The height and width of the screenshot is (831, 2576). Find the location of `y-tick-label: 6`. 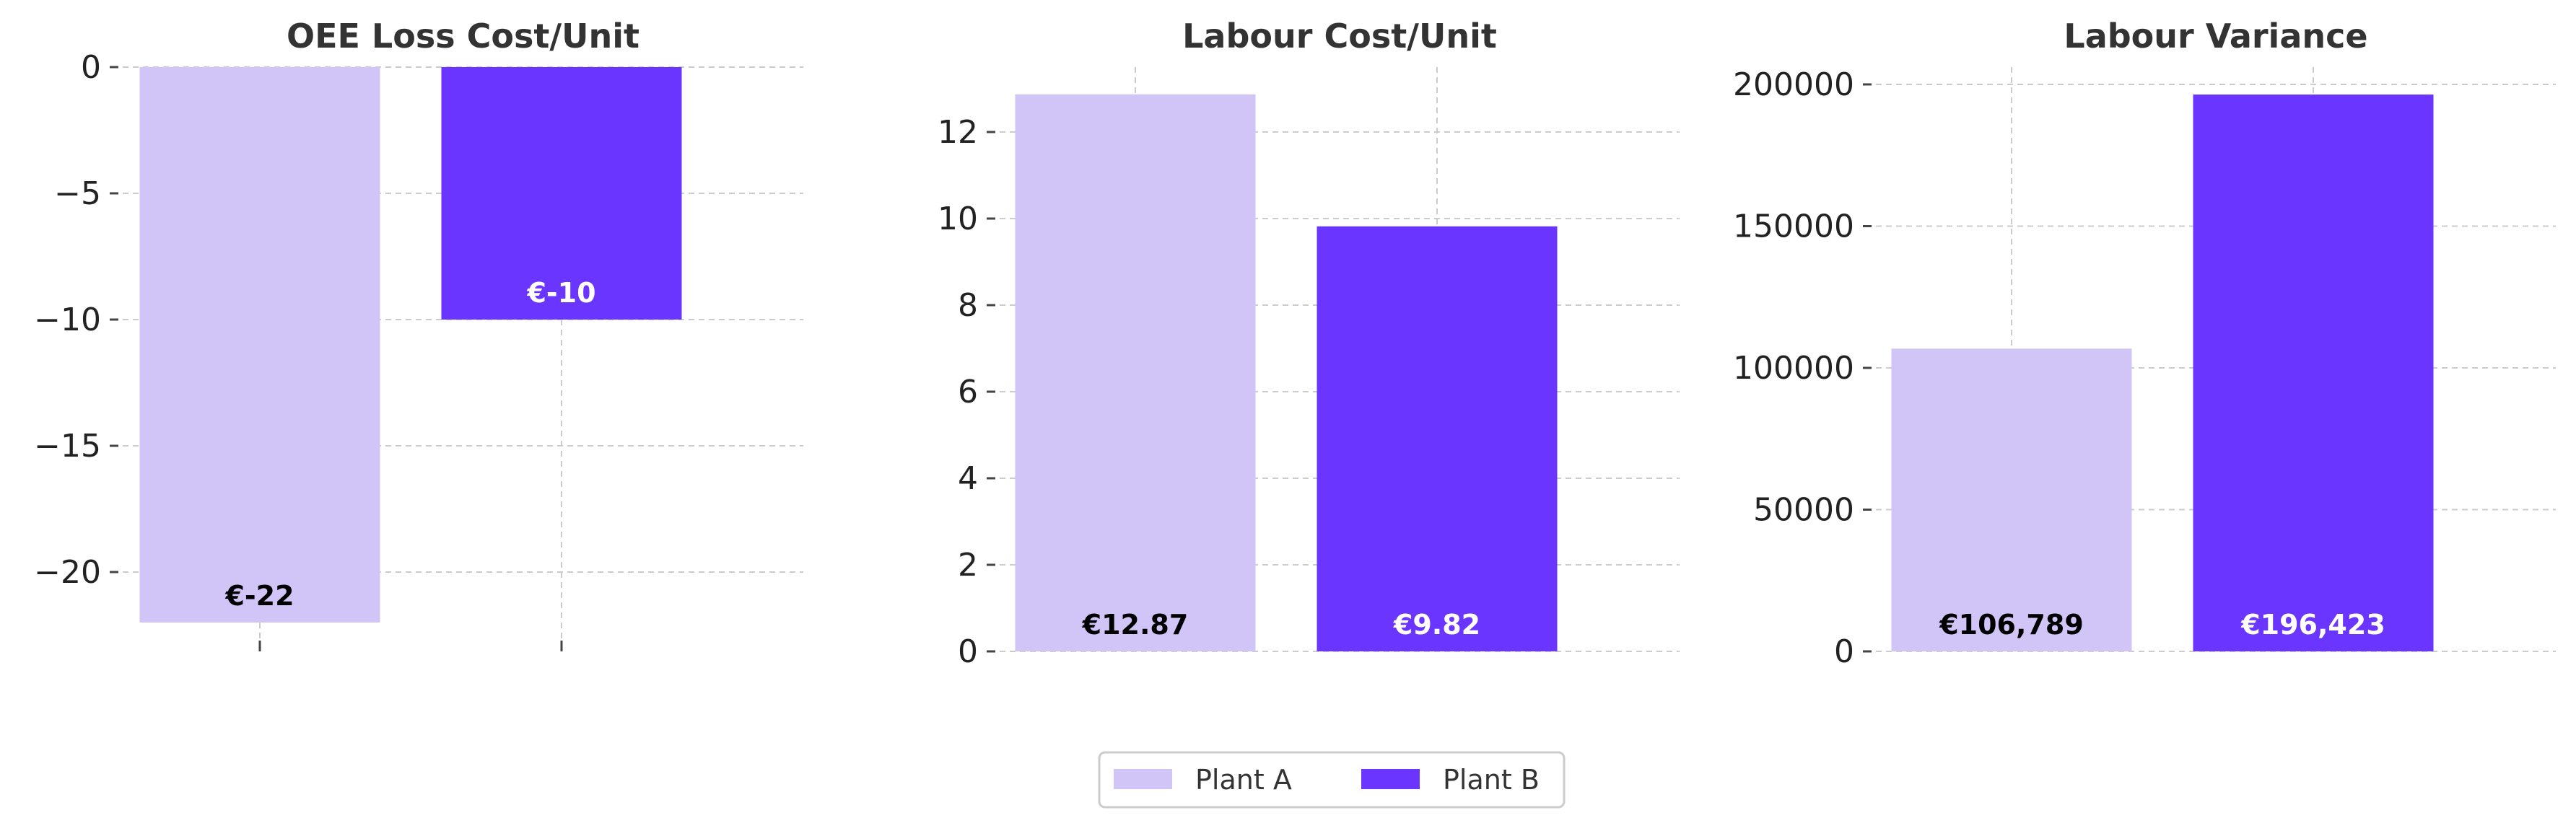

y-tick-label: 6 is located at coordinates (968, 392).